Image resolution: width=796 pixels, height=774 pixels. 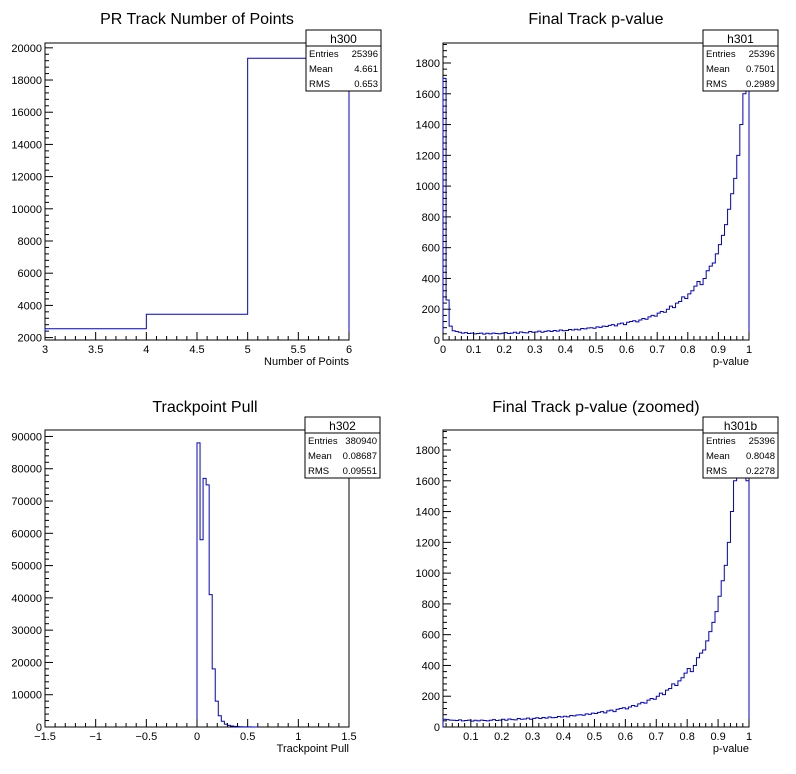 I want to click on x-tick-label: 1.5, so click(x=348, y=737).